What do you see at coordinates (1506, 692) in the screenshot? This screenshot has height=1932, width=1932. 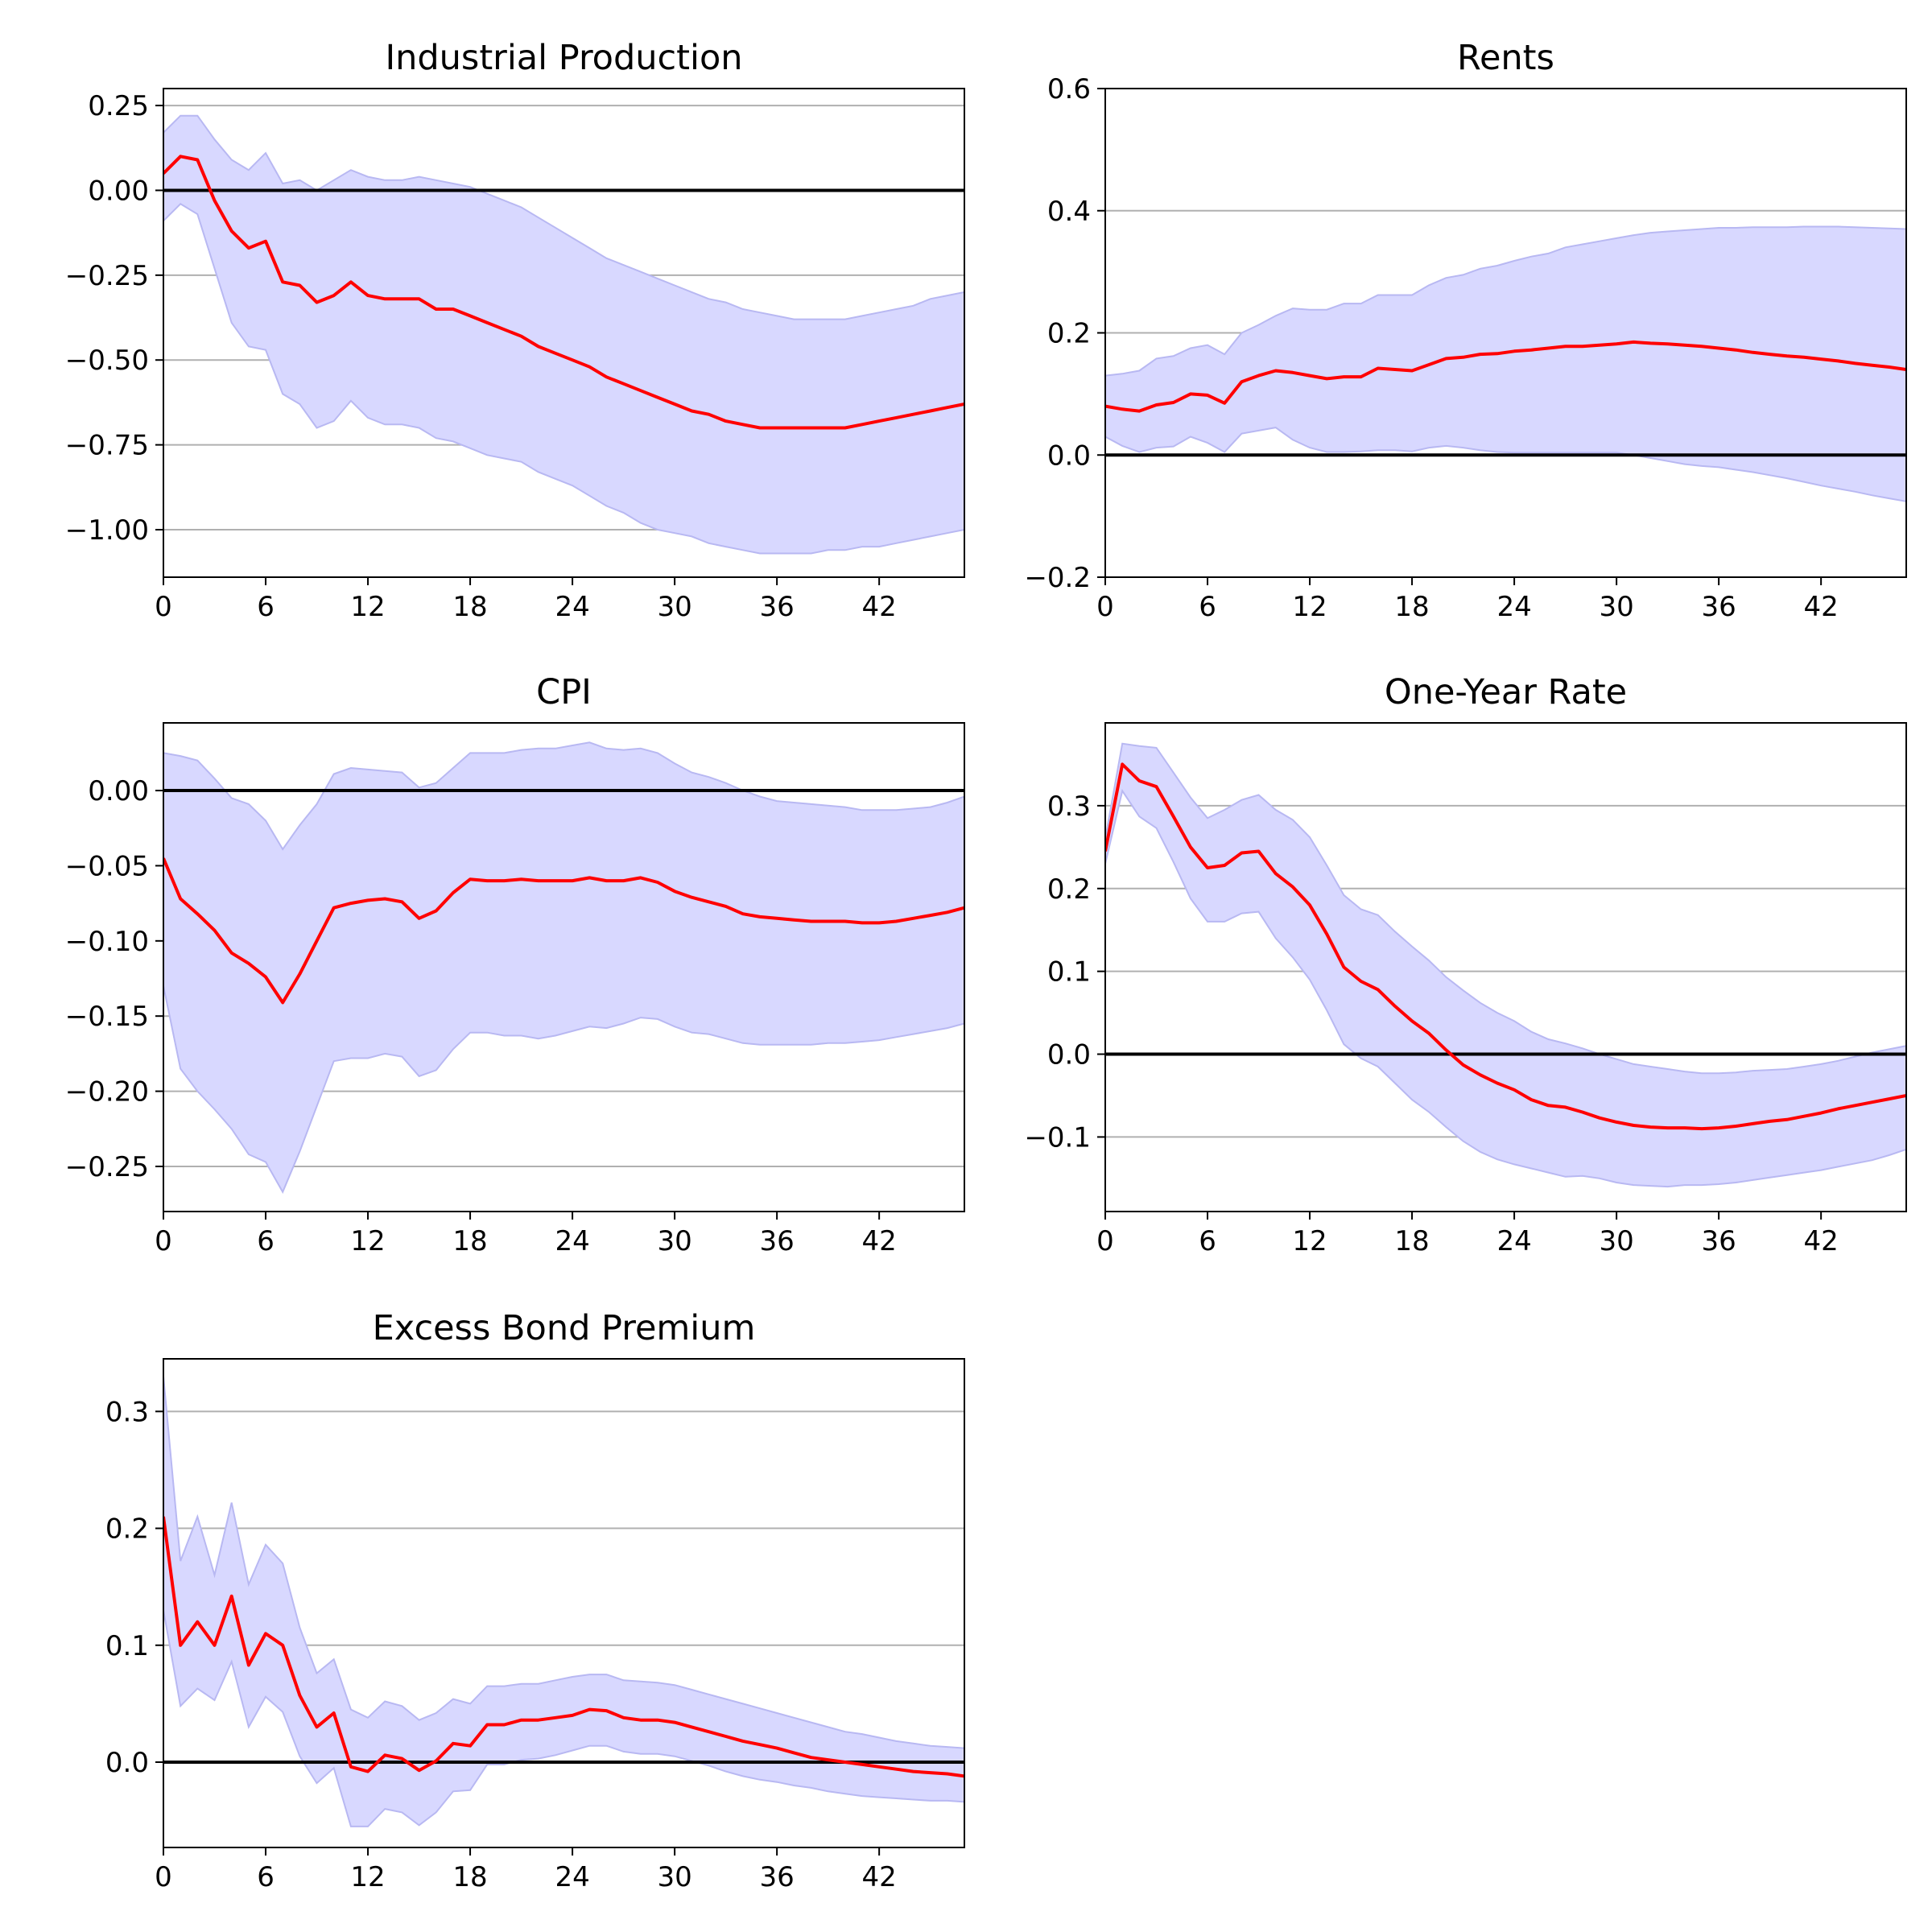 I see `panel-title: One-Year Rate` at bounding box center [1506, 692].